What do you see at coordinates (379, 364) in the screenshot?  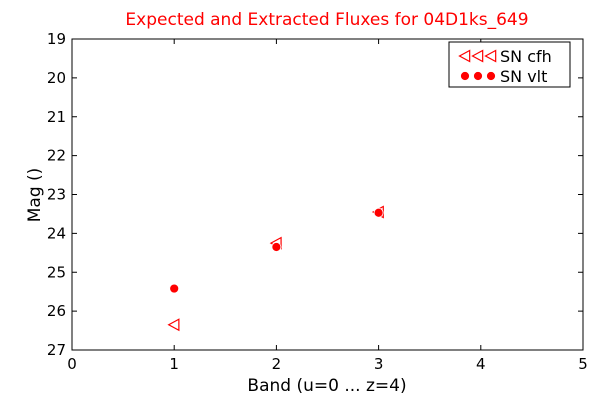 I see `x-tick-label: 3` at bounding box center [379, 364].